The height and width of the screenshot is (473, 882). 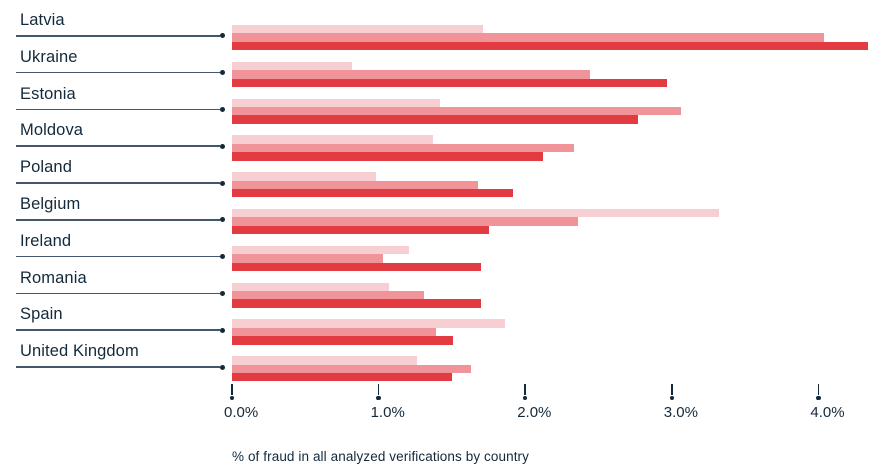 I want to click on bar-latvia-series-light, so click(x=357, y=29).